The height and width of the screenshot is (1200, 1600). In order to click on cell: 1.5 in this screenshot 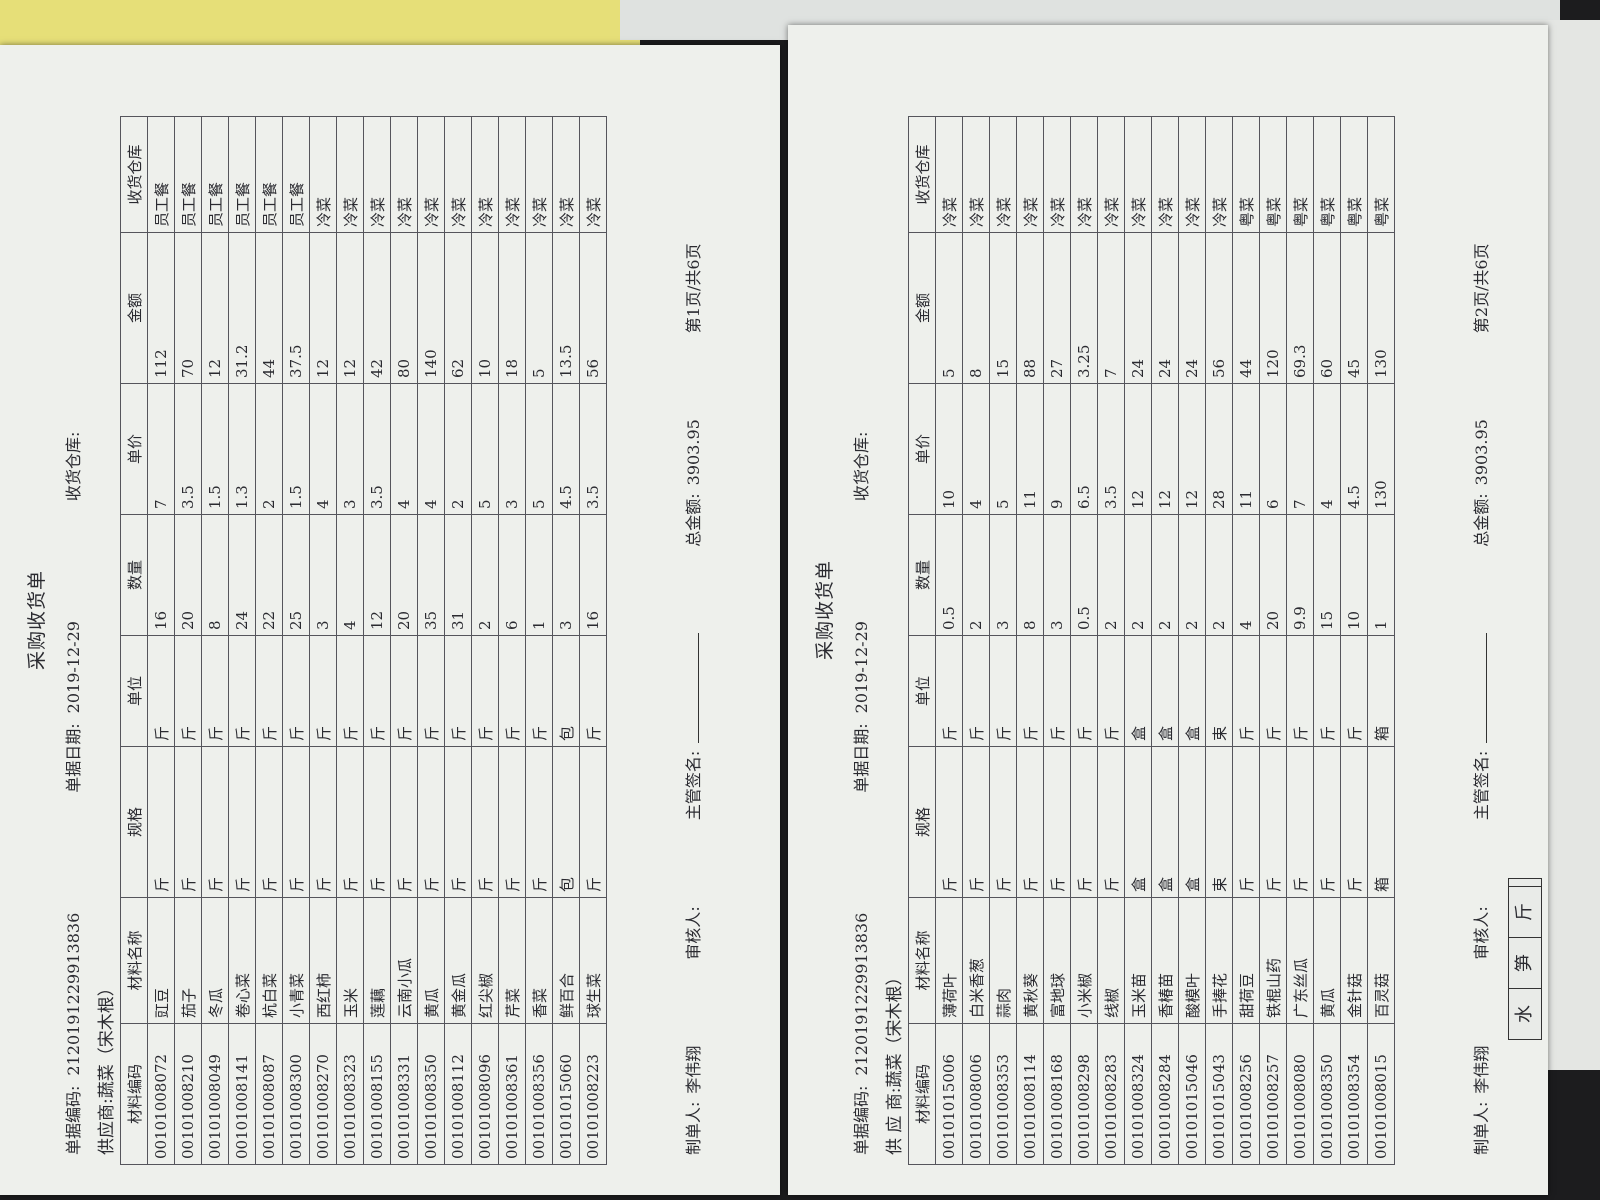, I will do `click(296, 449)`.